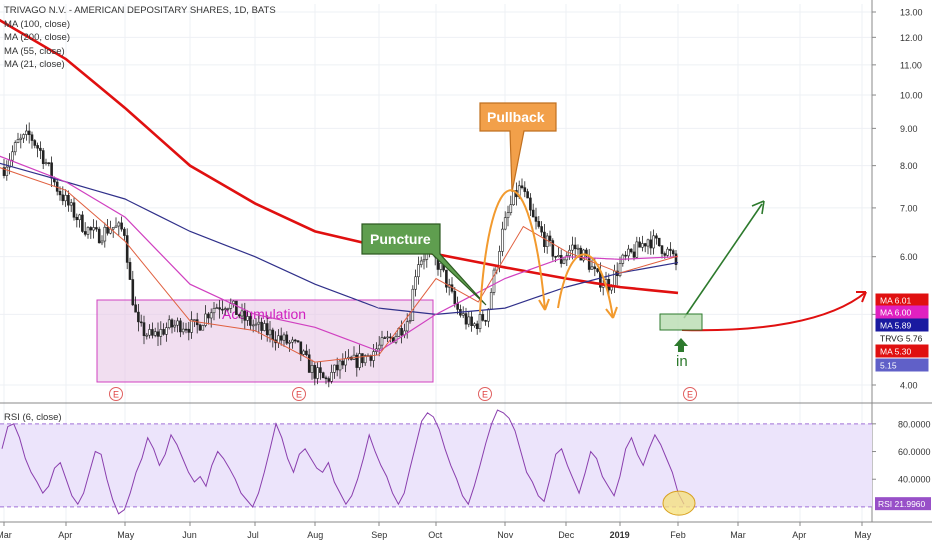  I want to click on rsi-tick-label: 60.0000, so click(914, 452).